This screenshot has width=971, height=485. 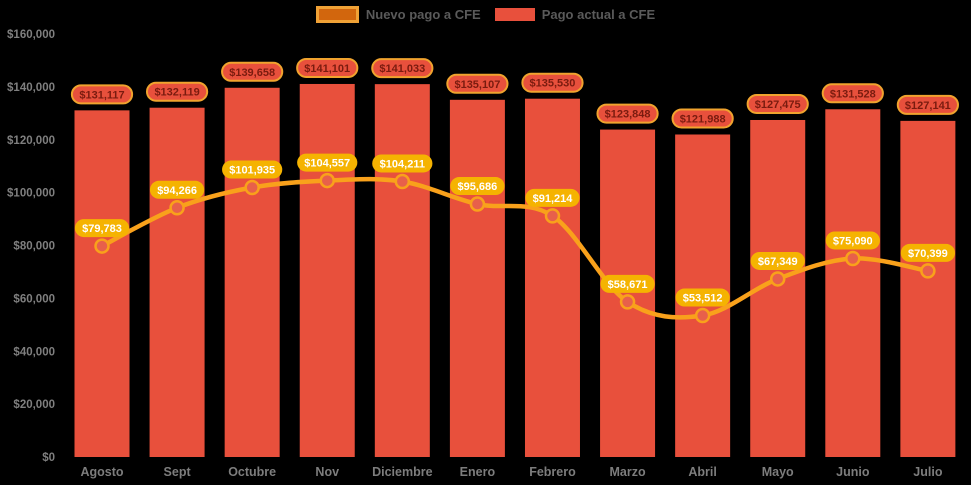 I want to click on line-value-label-mayo-bg, so click(x=777, y=260).